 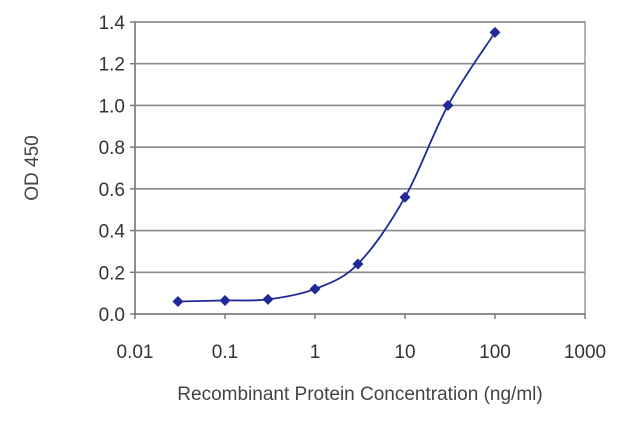 I want to click on y-tick-label: 1.2, so click(x=112, y=65).